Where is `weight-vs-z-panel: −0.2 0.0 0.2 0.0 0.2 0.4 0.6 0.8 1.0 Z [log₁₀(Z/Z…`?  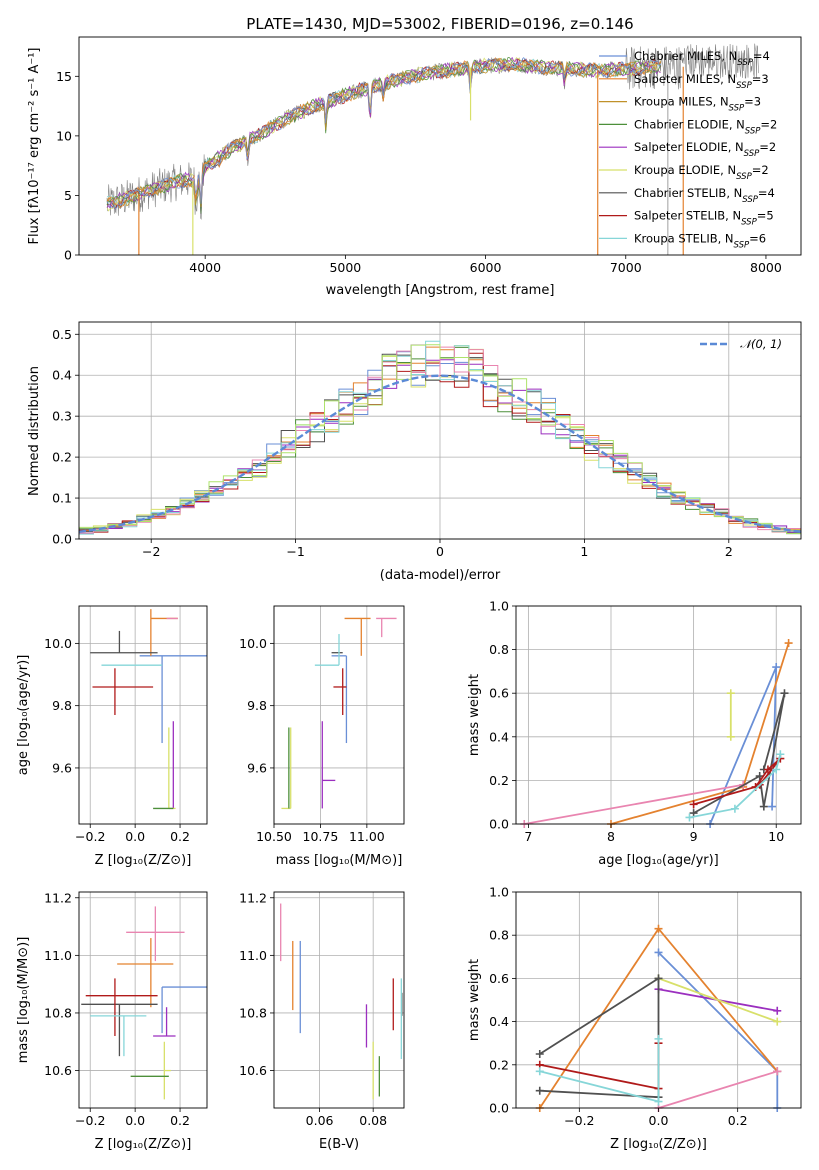 weight-vs-z-panel: −0.2 0.0 0.2 0.0 0.2 0.4 0.6 0.8 1.0 Z [log₁₀(Z/Z… is located at coordinates (634, 1018).